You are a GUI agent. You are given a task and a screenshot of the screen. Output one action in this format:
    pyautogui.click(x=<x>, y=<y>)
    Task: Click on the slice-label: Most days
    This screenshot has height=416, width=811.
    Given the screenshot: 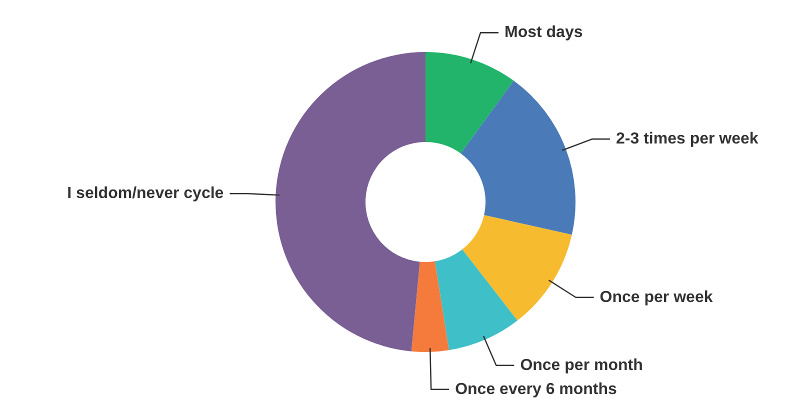 What is the action you would take?
    pyautogui.click(x=543, y=33)
    